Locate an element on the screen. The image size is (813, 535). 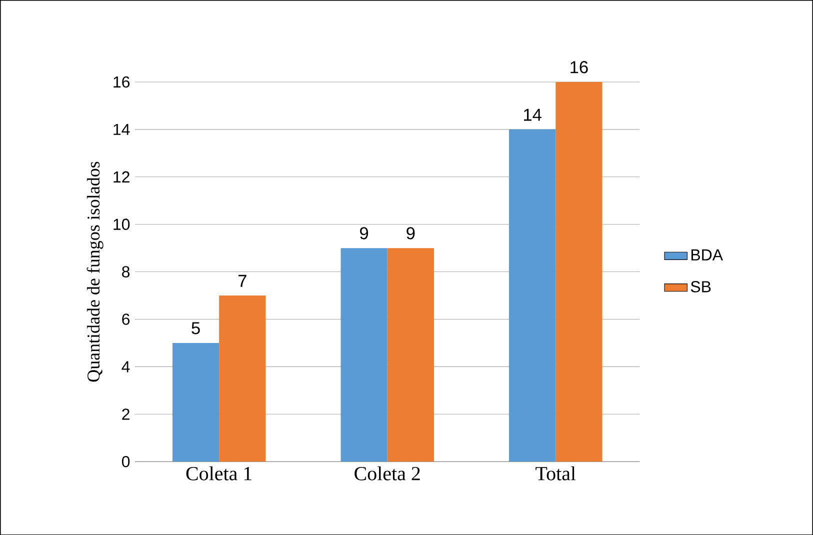
legend-label: BDA is located at coordinates (707, 254).